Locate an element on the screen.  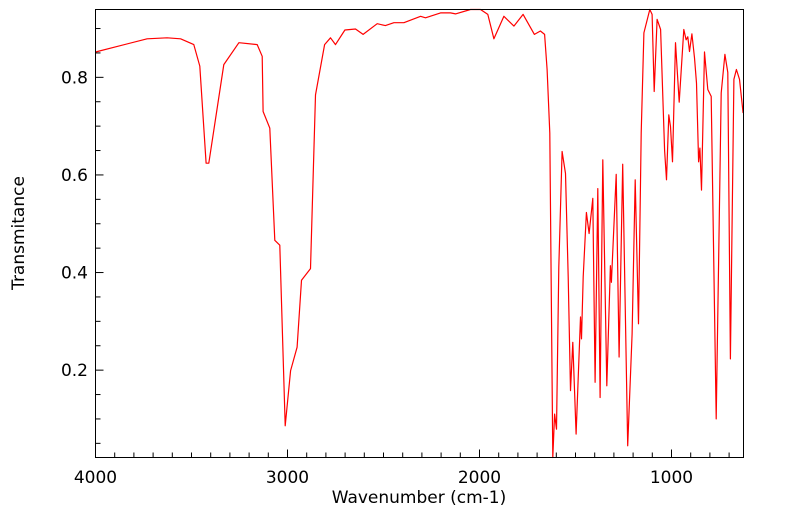
x-tick-label: 1000 is located at coordinates (671, 478).